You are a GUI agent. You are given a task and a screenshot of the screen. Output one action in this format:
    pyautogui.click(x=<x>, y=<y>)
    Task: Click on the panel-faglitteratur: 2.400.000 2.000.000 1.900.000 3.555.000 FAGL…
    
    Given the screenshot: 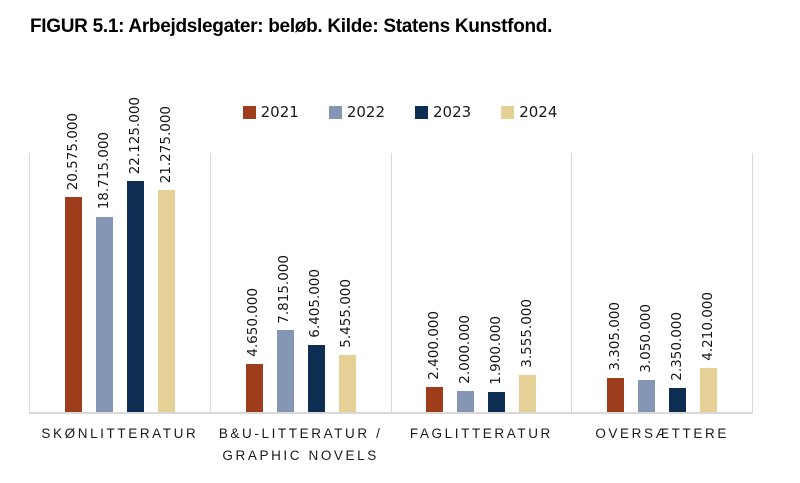 What is the action you would take?
    pyautogui.click(x=481, y=297)
    